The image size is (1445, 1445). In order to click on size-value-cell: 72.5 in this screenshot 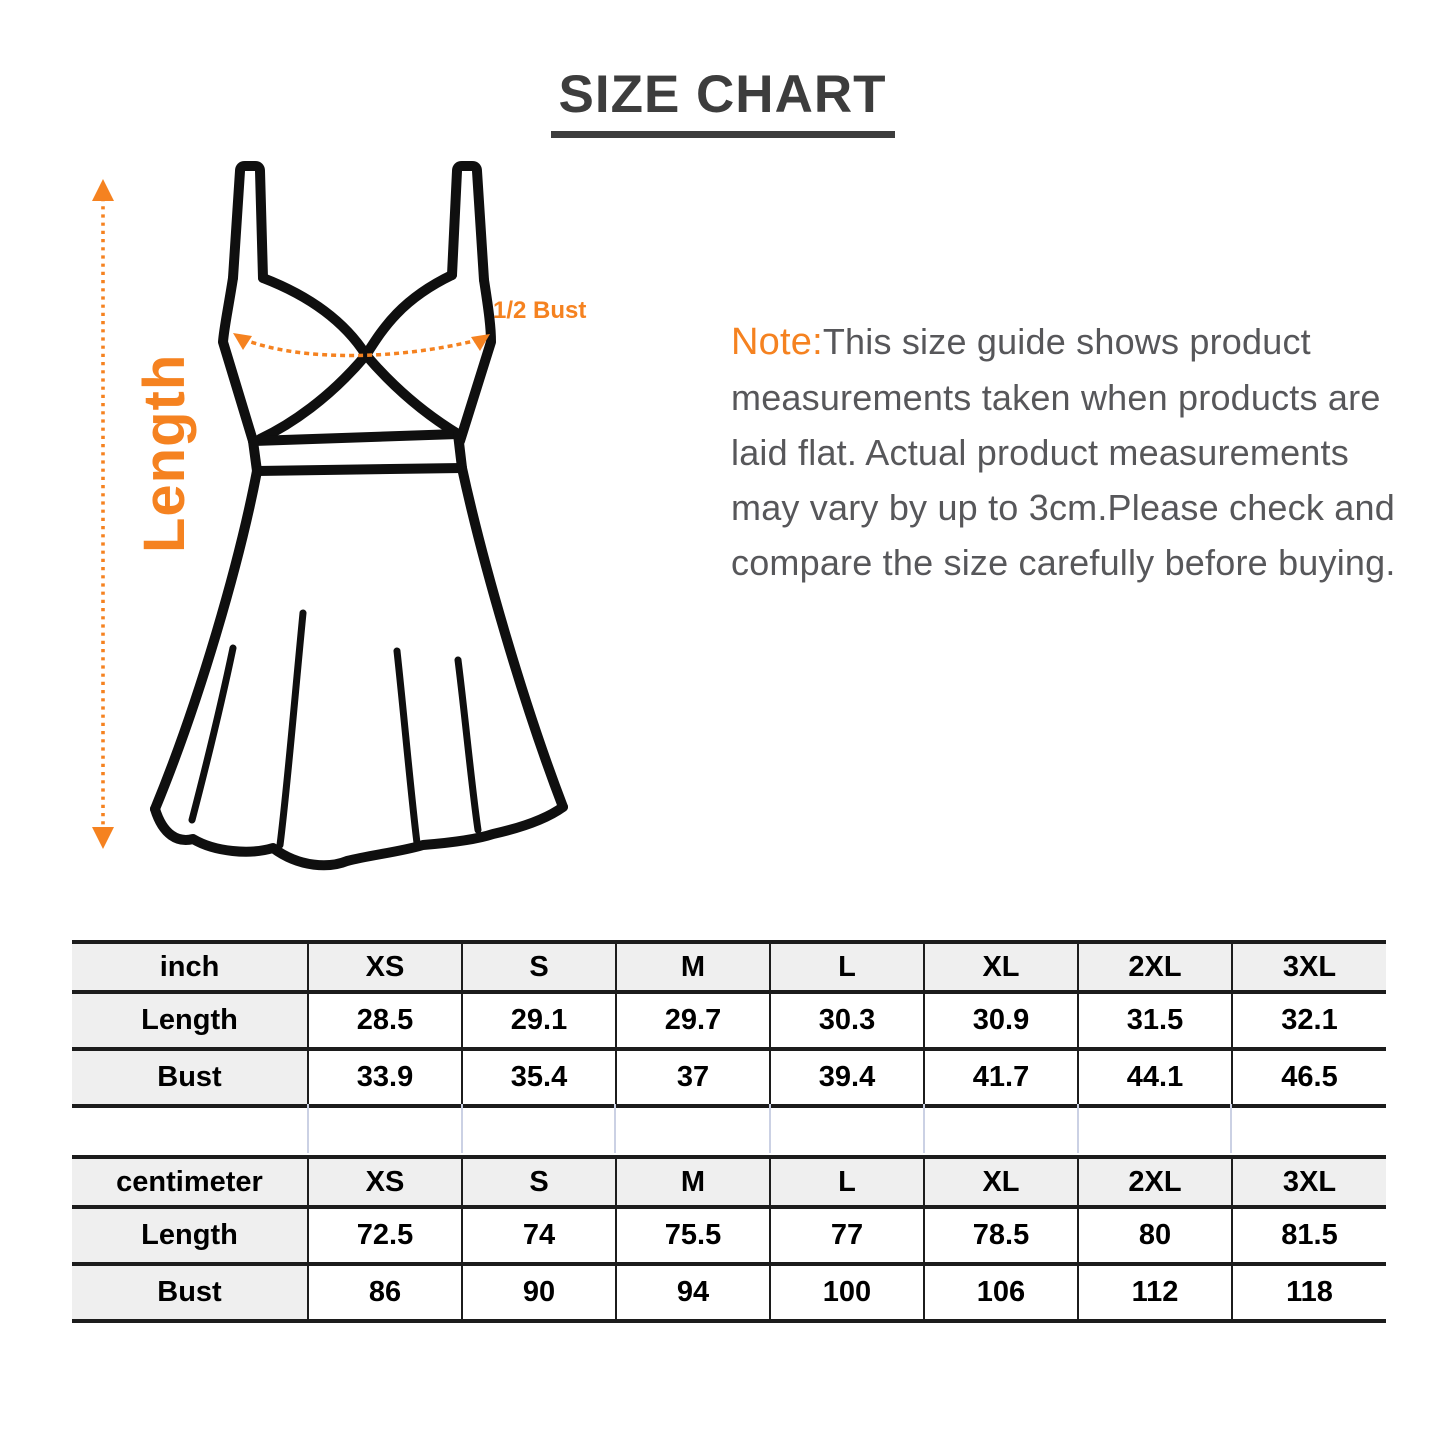, I will do `click(384, 1235)`.